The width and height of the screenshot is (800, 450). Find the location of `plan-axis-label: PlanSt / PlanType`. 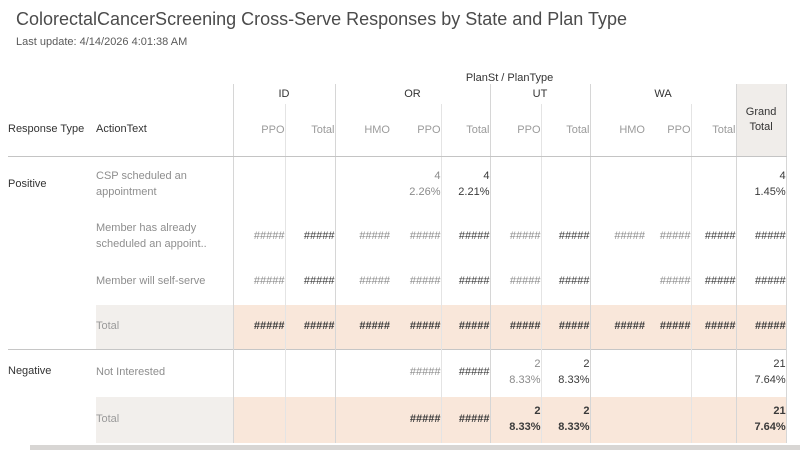

plan-axis-label: PlanSt / PlanType is located at coordinates (509, 78).